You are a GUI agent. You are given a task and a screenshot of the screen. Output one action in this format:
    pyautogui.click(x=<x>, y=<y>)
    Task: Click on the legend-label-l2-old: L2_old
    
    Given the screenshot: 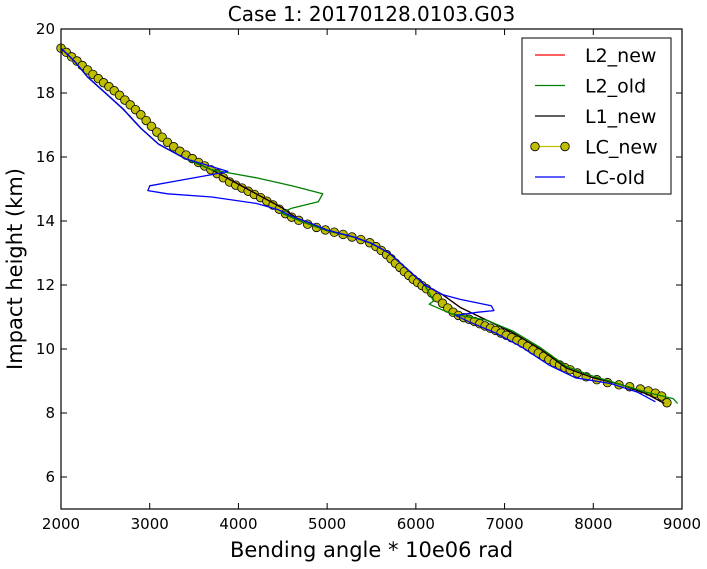 What is the action you would take?
    pyautogui.click(x=615, y=87)
    